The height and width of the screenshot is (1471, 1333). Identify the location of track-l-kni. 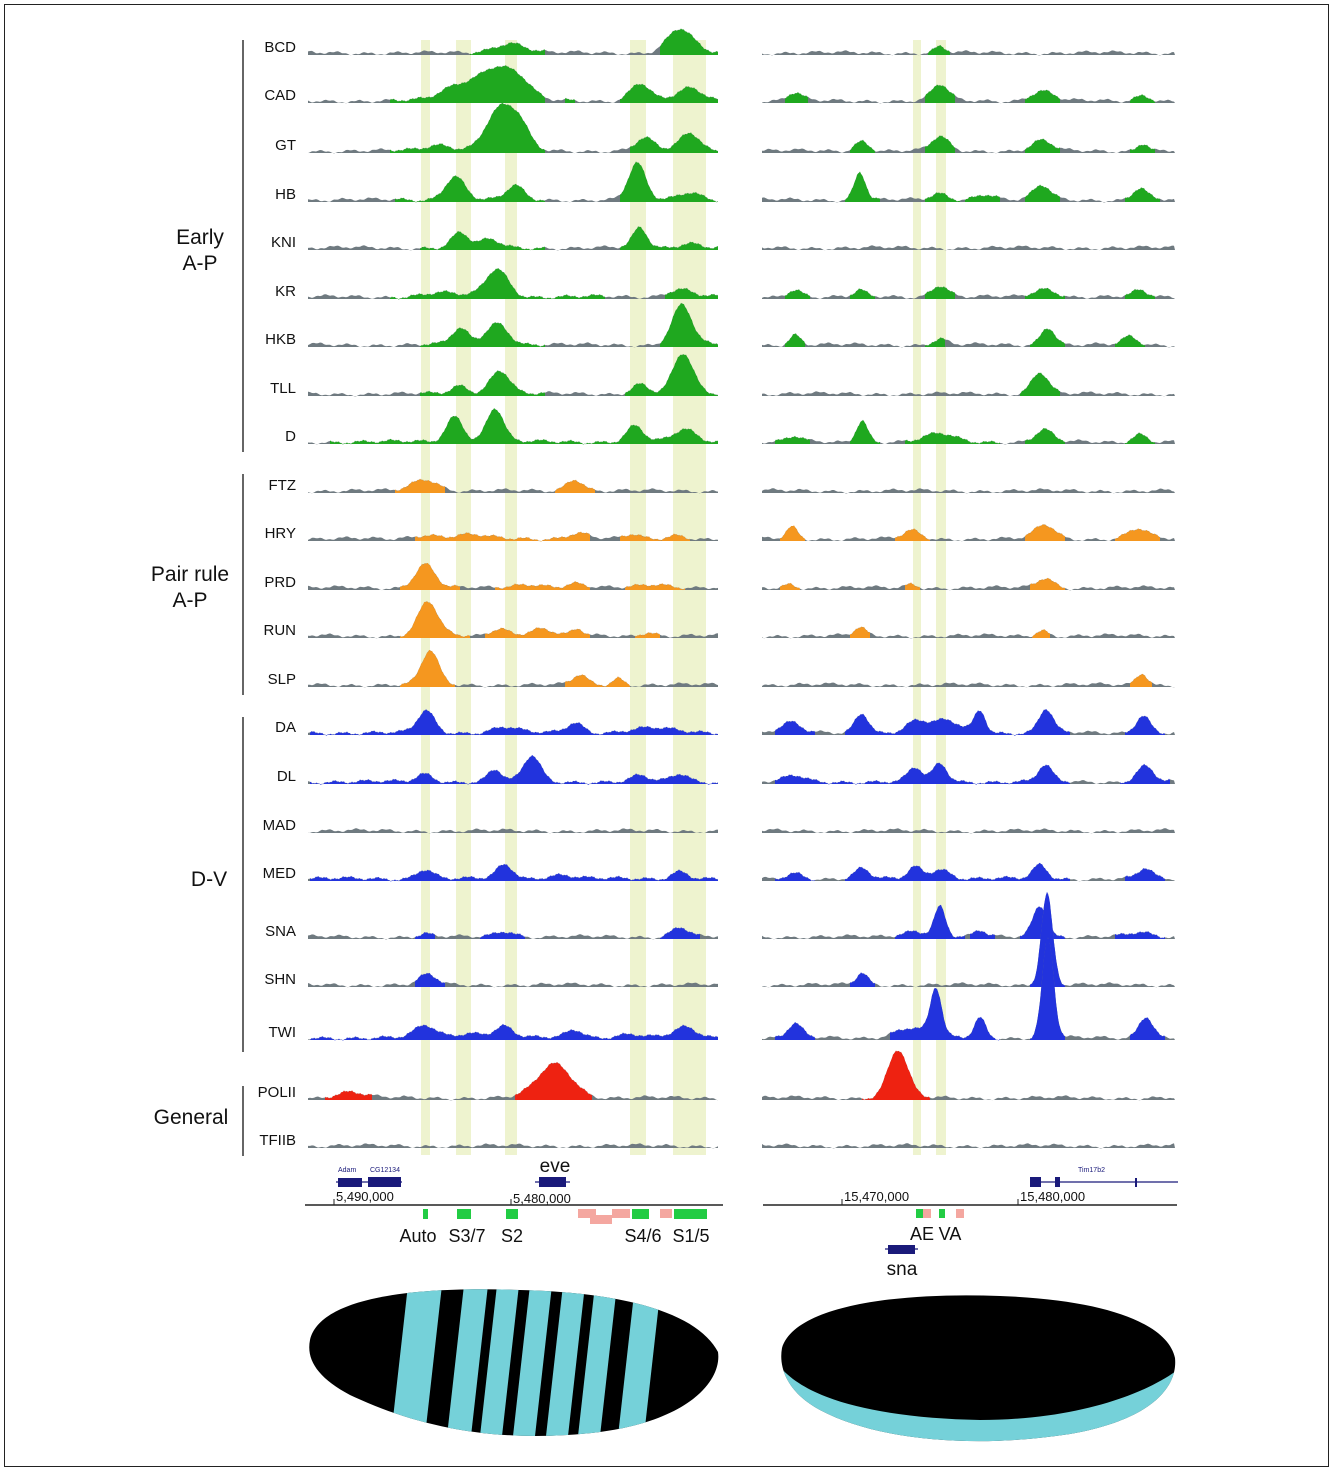
(513, 238).